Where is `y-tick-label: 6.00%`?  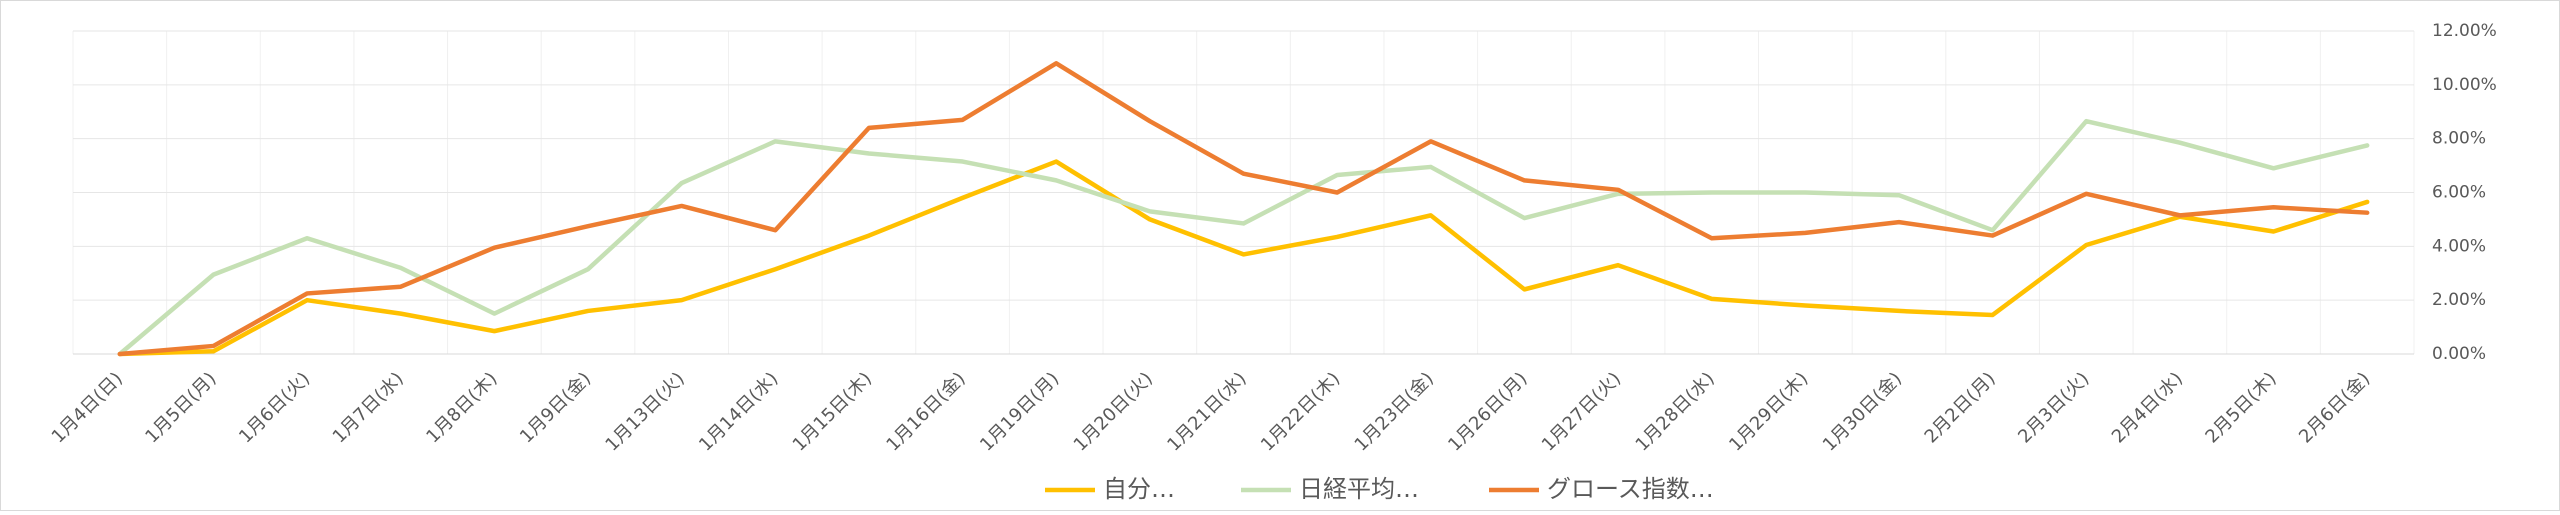 y-tick-label: 6.00% is located at coordinates (2459, 193).